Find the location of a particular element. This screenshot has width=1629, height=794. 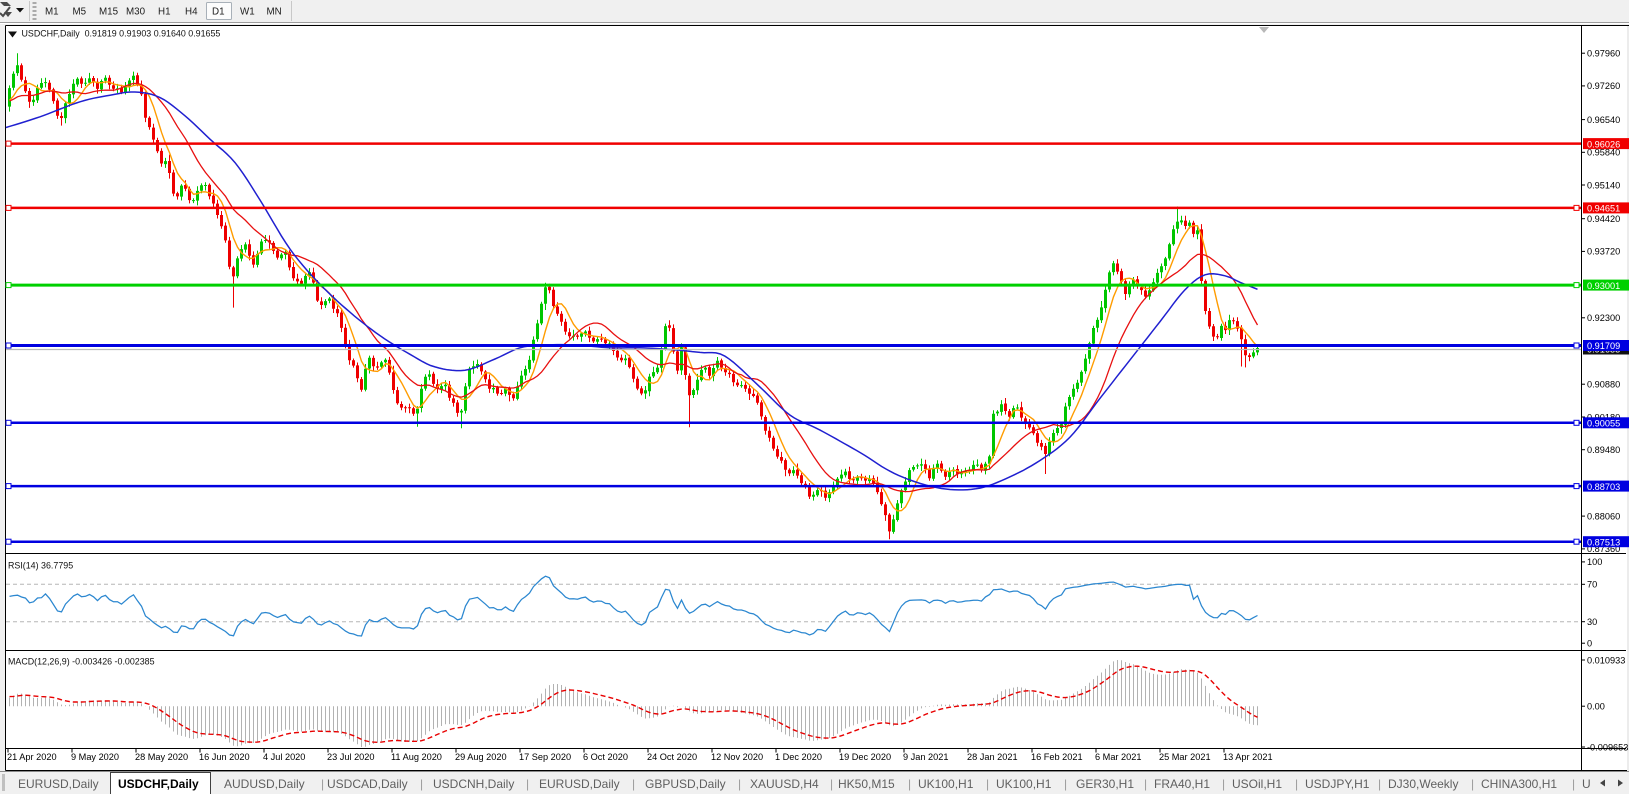

svg-text: 0.90055 is located at coordinates (1603, 424).